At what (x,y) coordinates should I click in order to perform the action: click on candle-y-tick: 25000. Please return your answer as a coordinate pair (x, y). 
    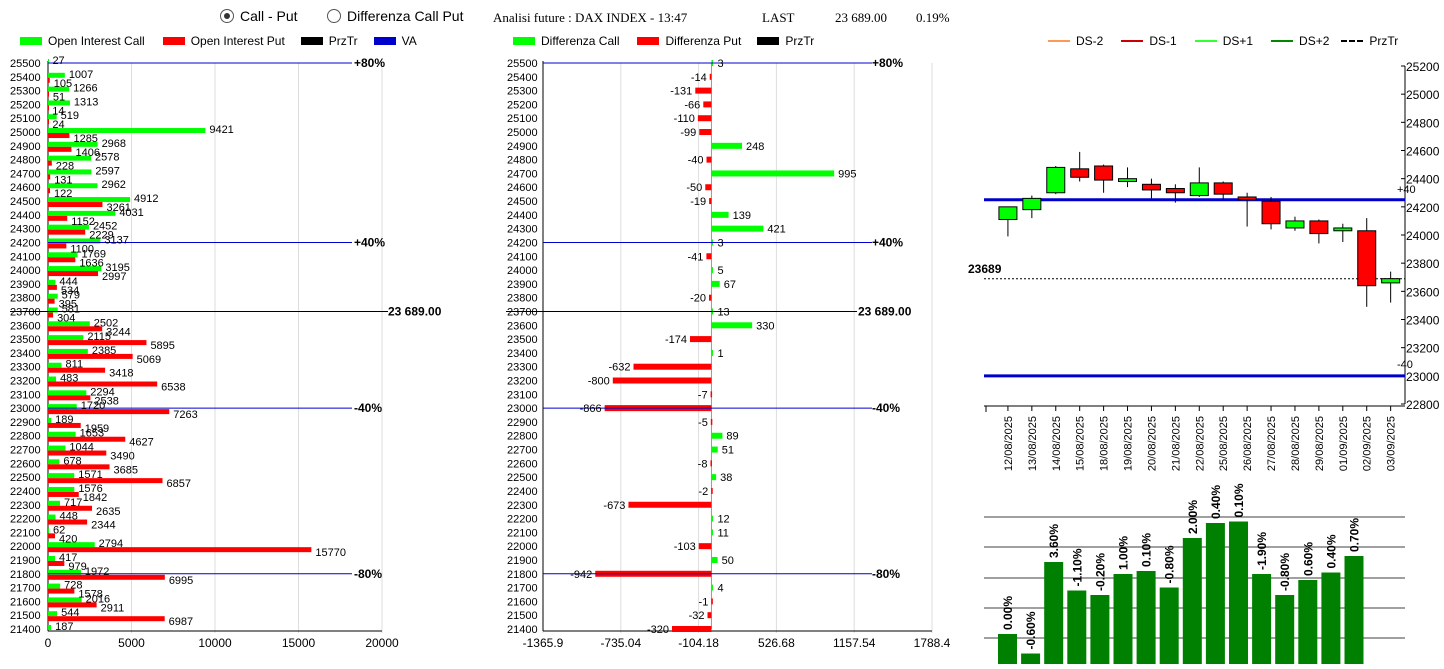
    Looking at the image, I should click on (1423, 95).